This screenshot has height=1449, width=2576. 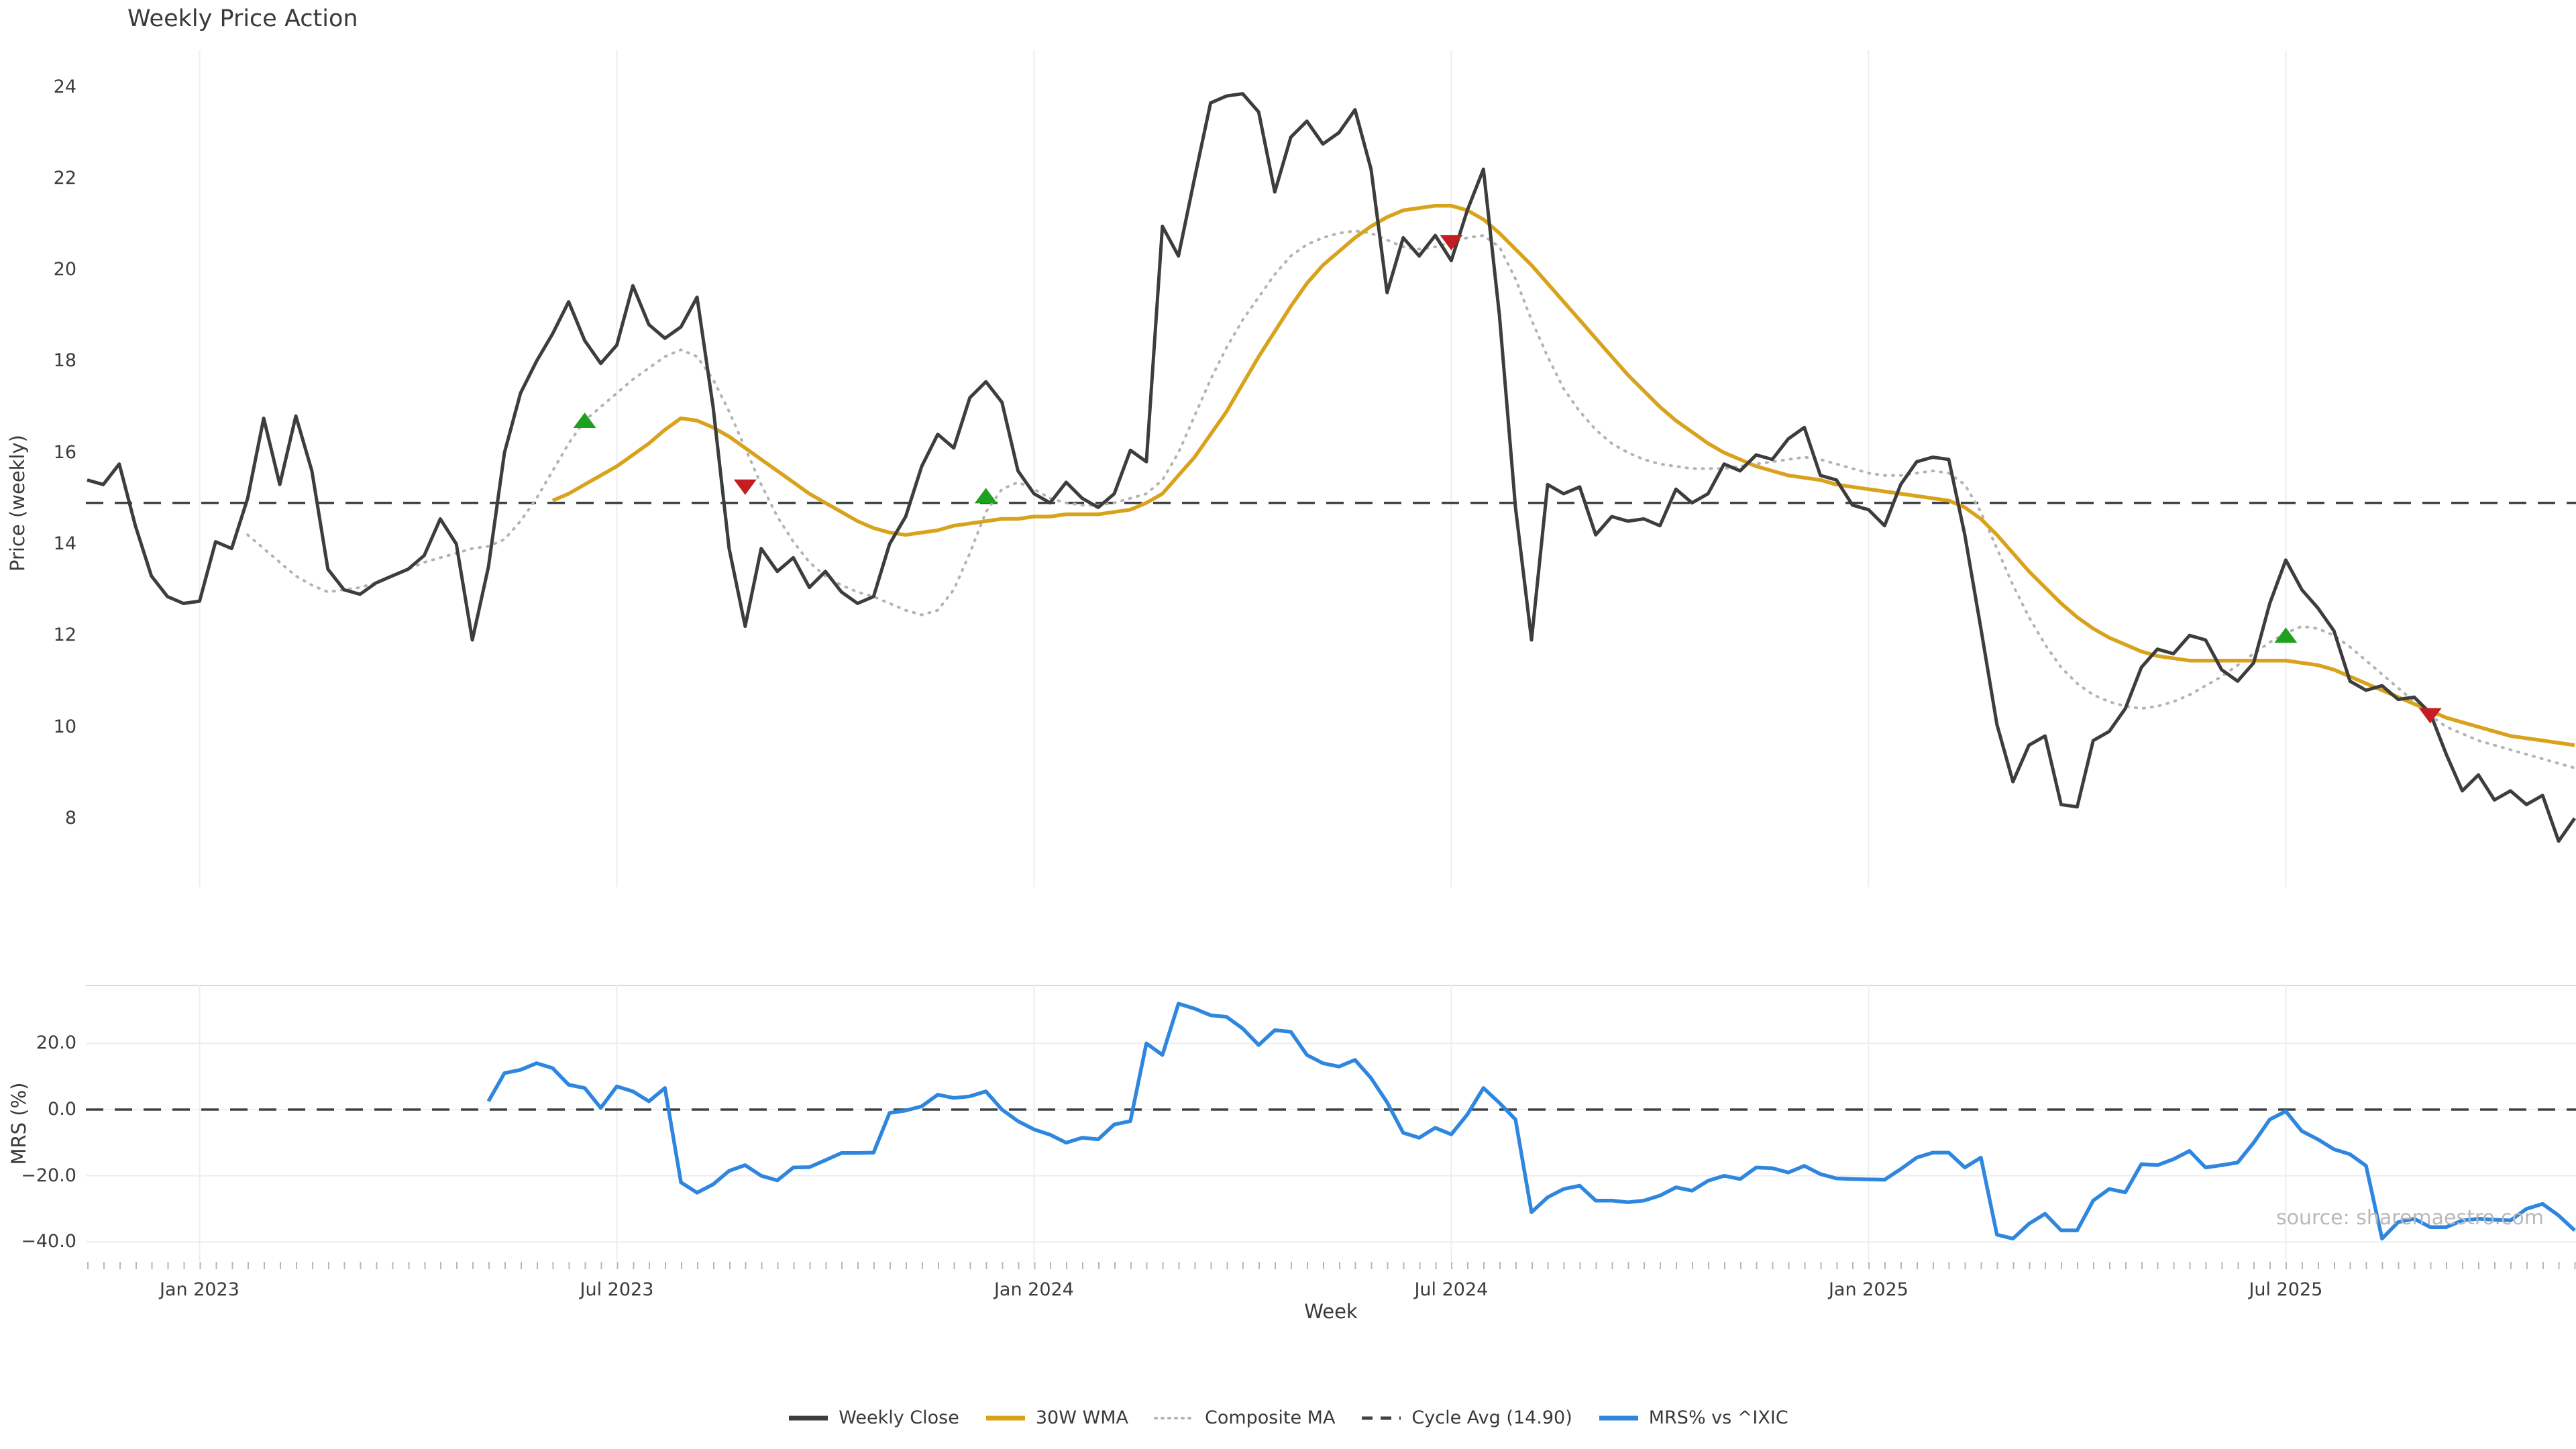 What do you see at coordinates (64, 452) in the screenshot?
I see `price-ytick-label: 16` at bounding box center [64, 452].